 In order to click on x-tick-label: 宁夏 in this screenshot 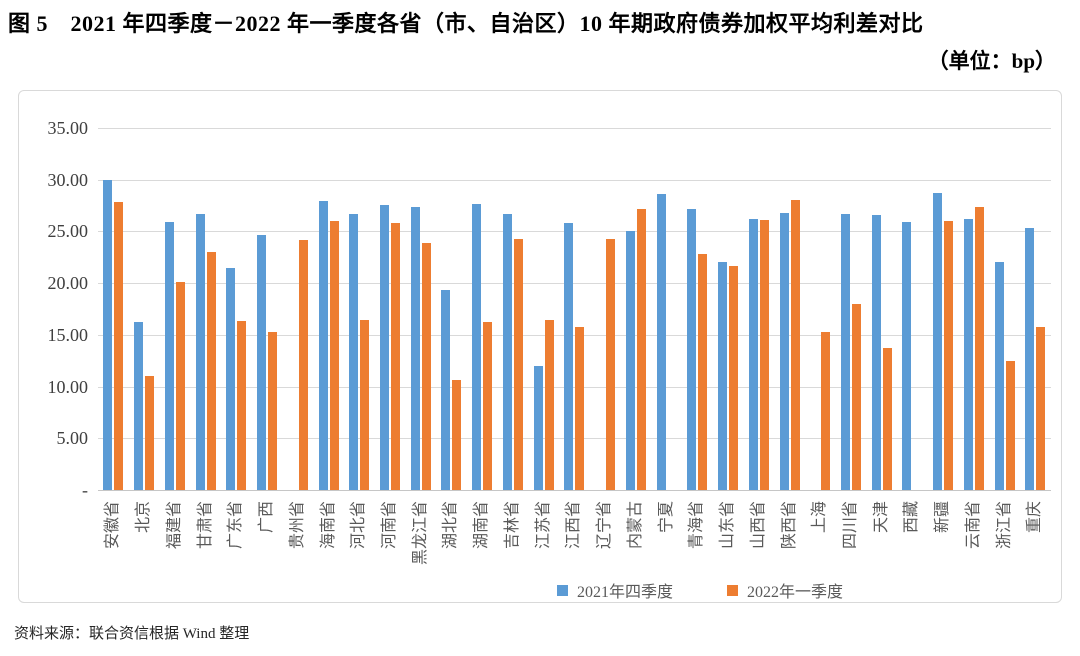, I will do `click(666, 517)`.